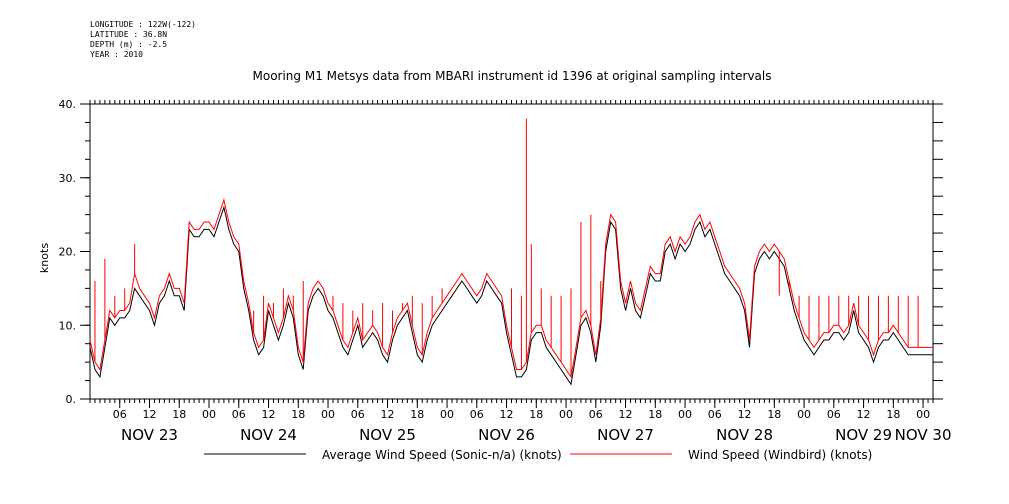 The width and height of the screenshot is (1009, 504). What do you see at coordinates (129, 34) in the screenshot?
I see `latitude-text: LATITUDE : 36.8N` at bounding box center [129, 34].